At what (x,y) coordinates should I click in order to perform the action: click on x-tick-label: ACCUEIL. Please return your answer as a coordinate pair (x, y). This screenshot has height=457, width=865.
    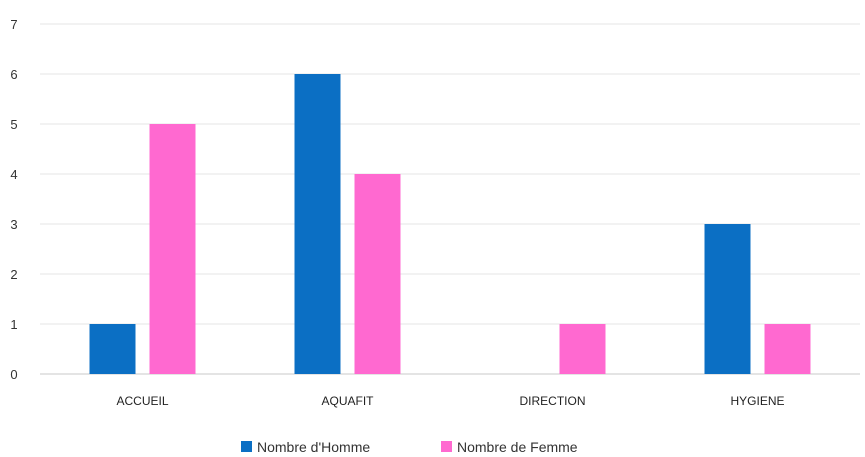
    Looking at the image, I should click on (142, 401).